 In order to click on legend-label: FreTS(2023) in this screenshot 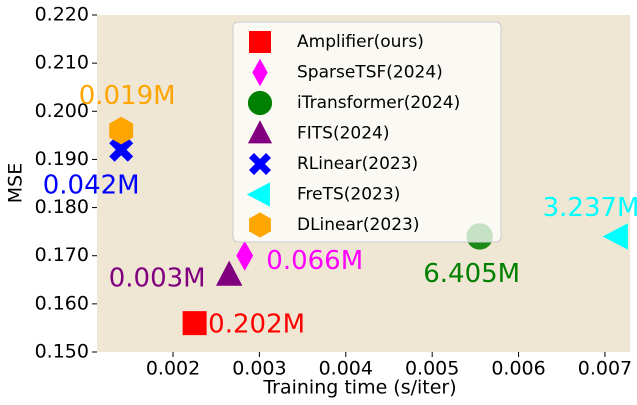, I will do `click(348, 195)`.